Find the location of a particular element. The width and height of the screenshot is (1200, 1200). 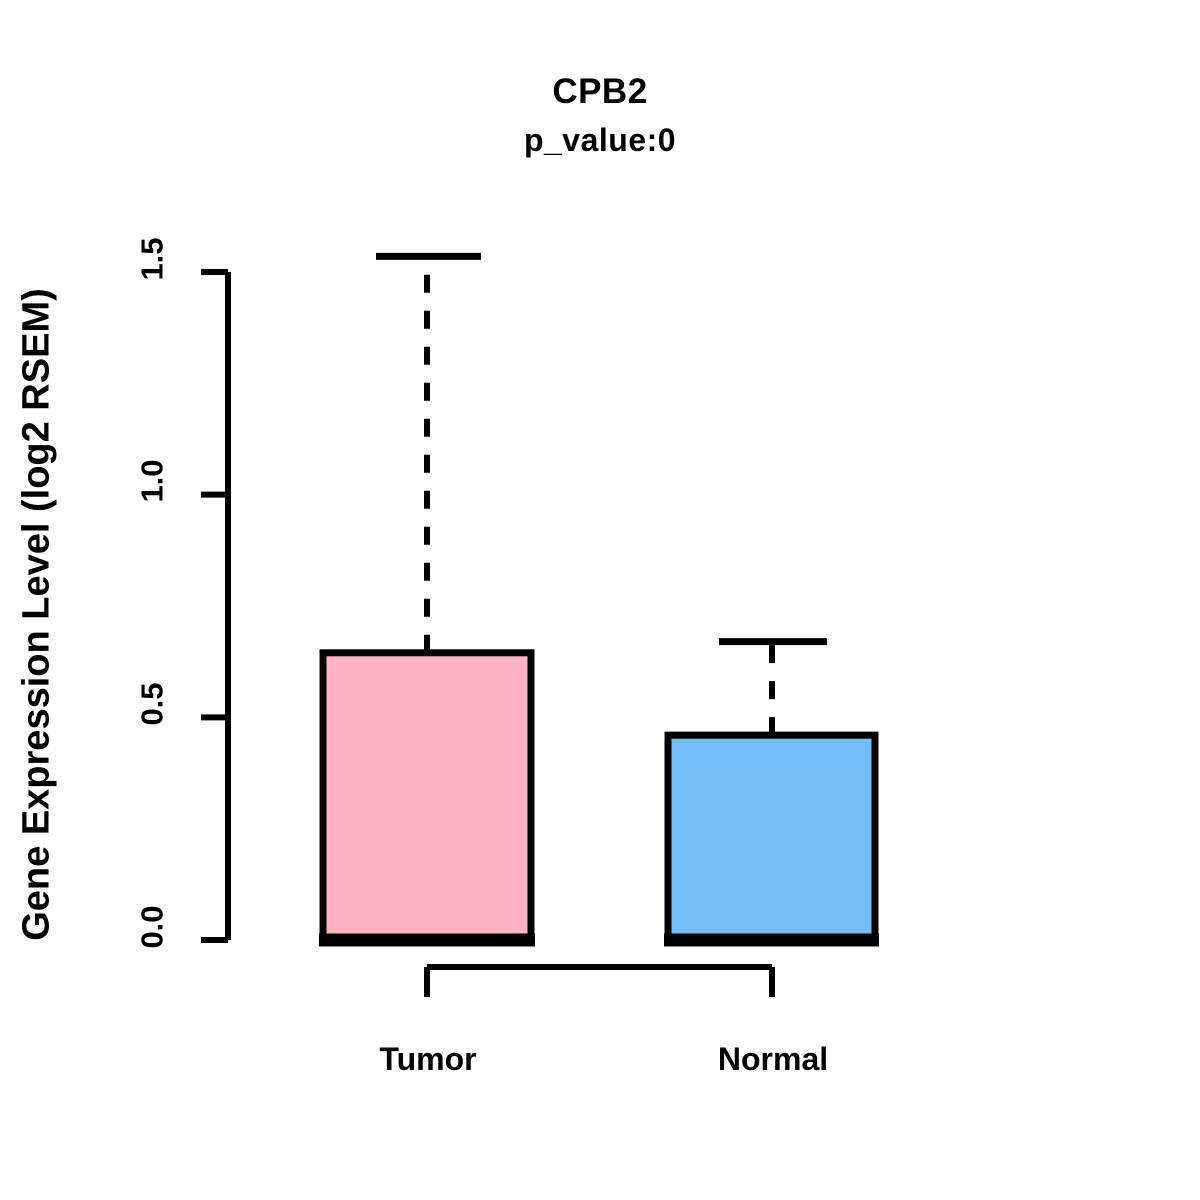

x-tick-label-tumor: Tumor is located at coordinates (428, 1059).